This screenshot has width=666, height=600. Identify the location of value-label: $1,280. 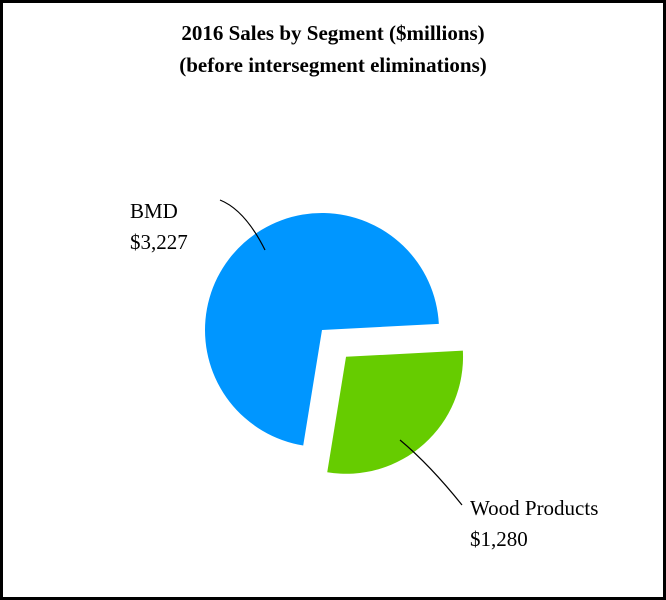
(499, 539).